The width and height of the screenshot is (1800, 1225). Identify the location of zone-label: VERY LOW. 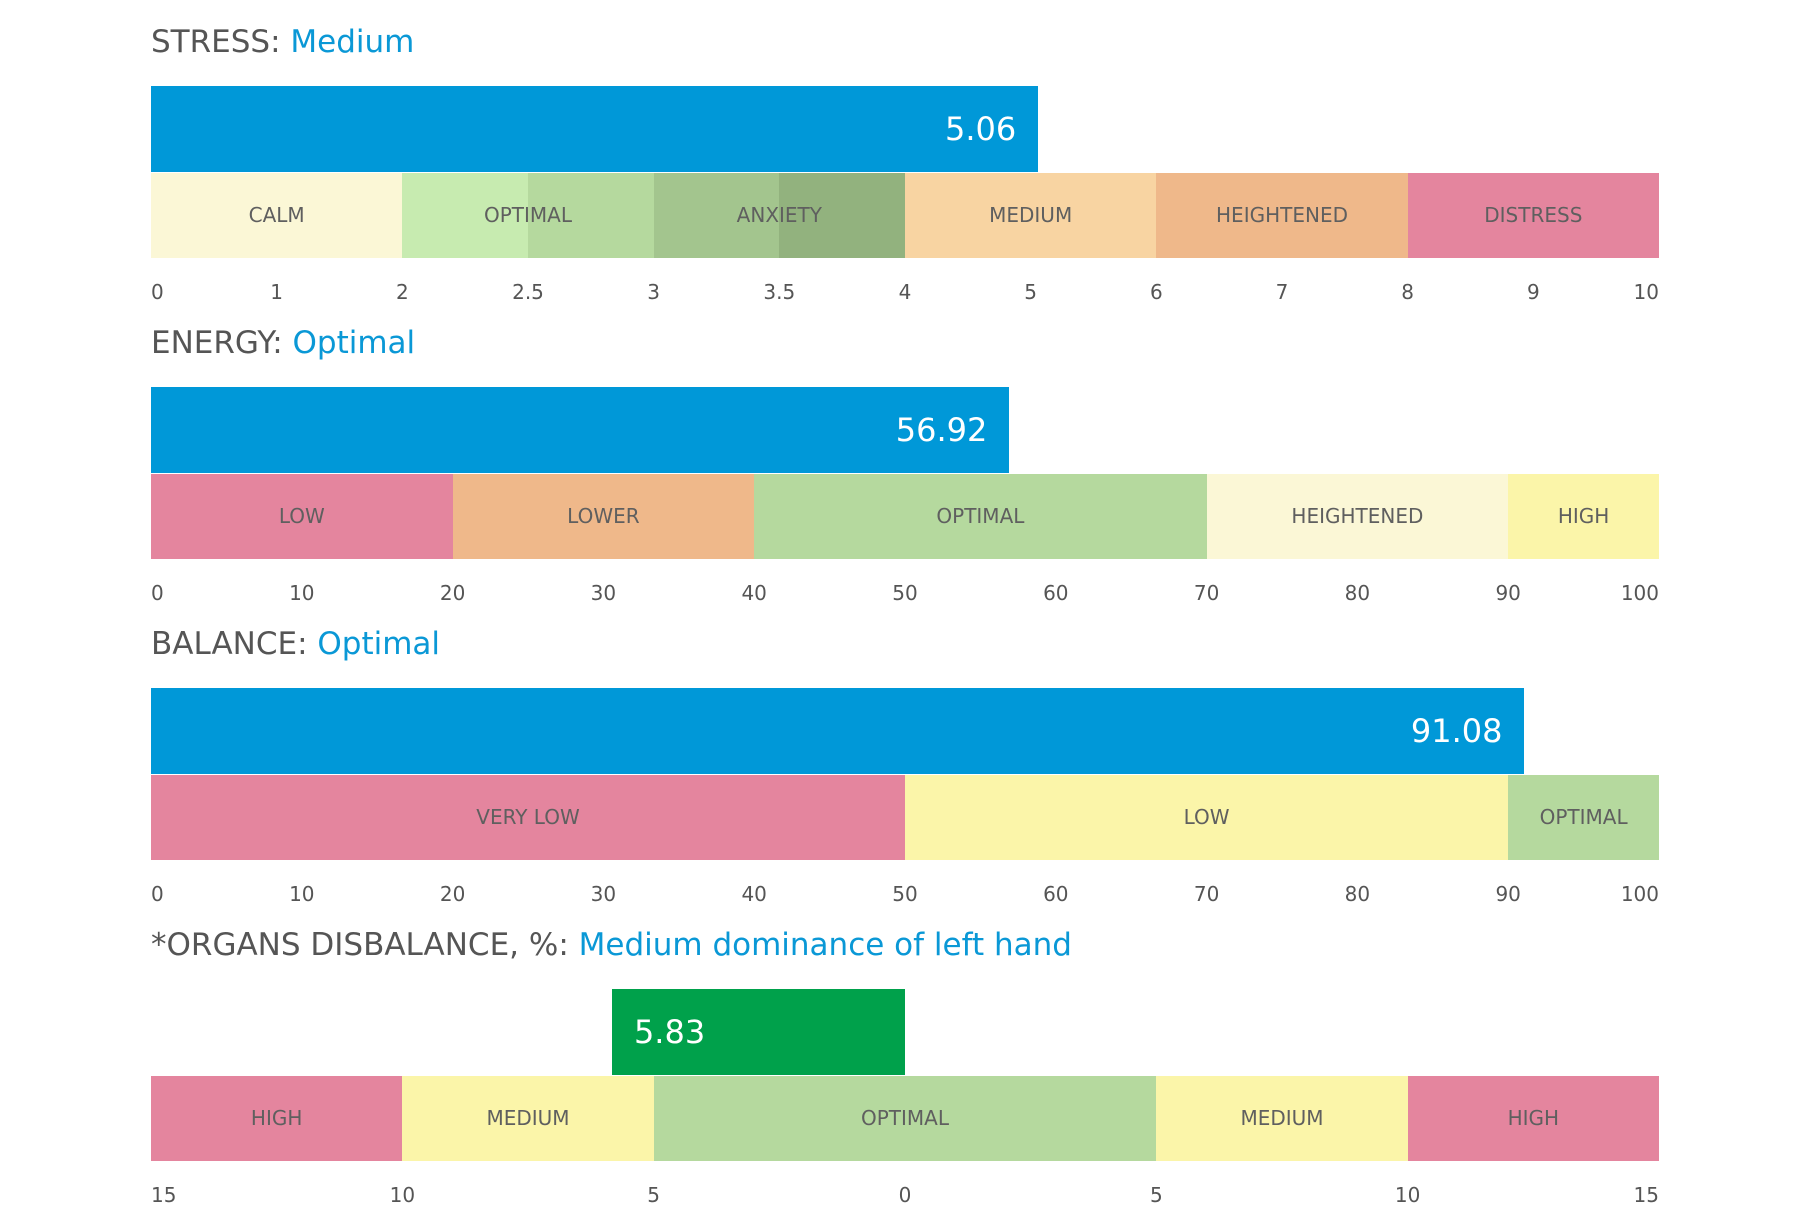
(528, 817).